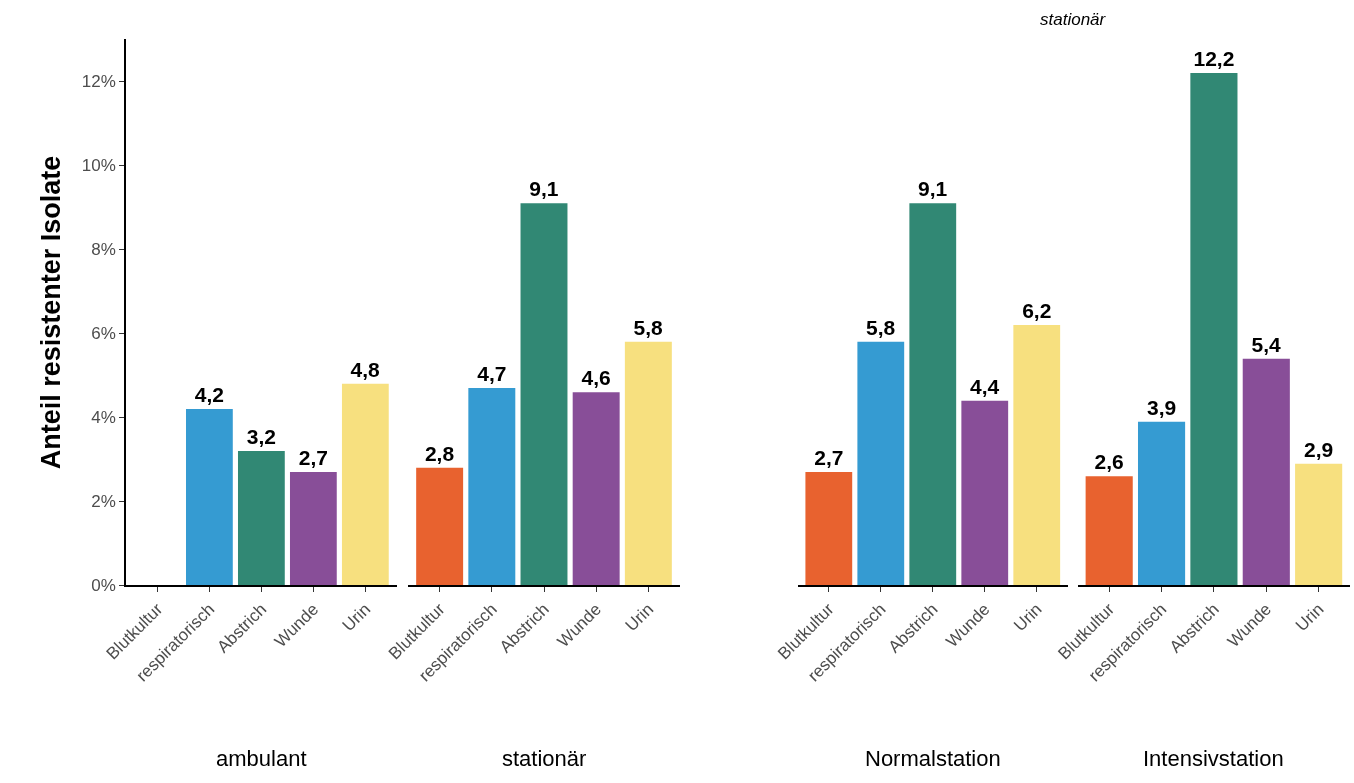  I want to click on y-tick-label: 4%, so click(103, 418).